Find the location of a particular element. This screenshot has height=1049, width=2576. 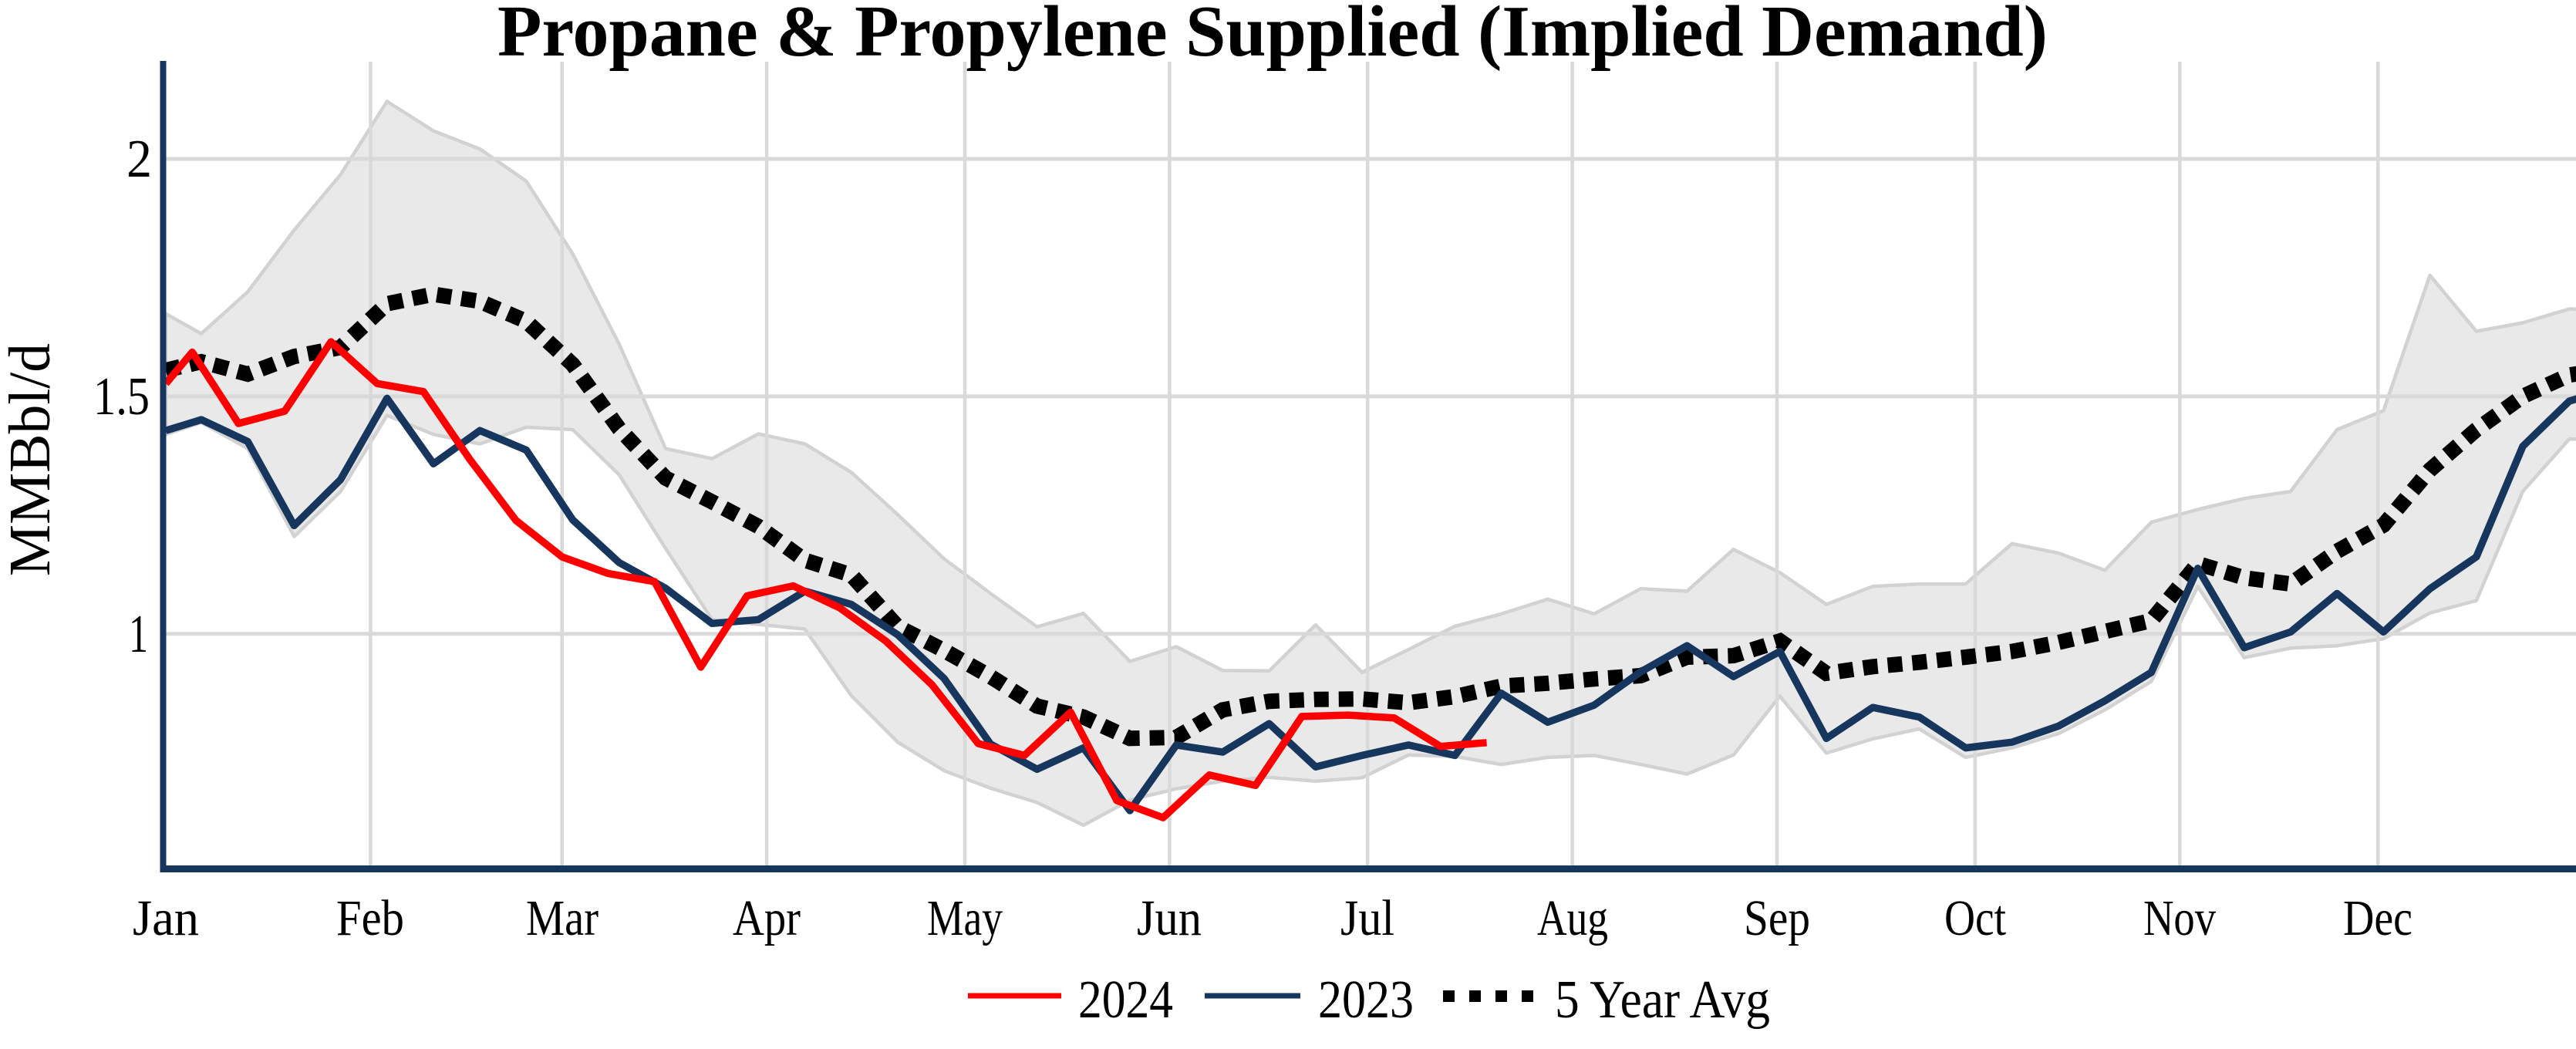

svg-text: 5 Year Avg is located at coordinates (1662, 1000).